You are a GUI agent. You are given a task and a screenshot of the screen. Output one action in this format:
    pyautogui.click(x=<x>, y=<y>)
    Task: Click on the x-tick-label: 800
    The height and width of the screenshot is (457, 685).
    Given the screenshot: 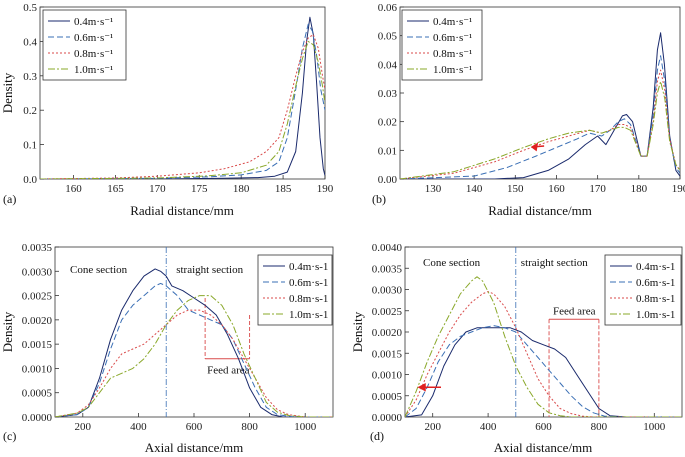 What is the action you would take?
    pyautogui.click(x=599, y=427)
    